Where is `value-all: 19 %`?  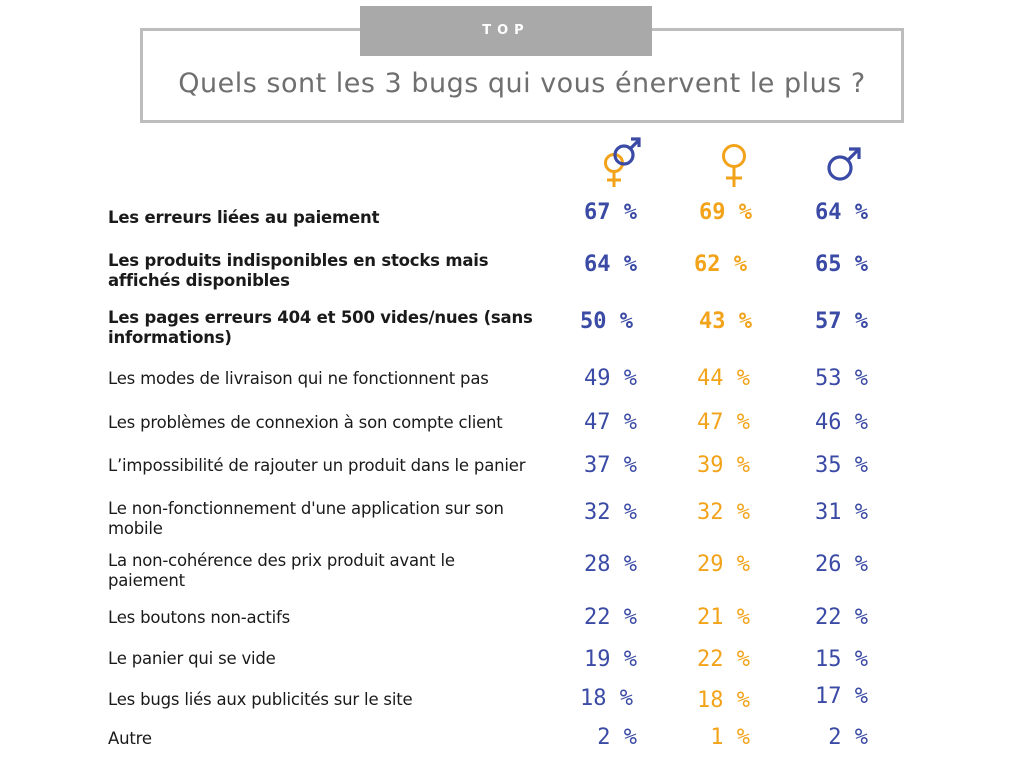
value-all: 19 % is located at coordinates (610, 659).